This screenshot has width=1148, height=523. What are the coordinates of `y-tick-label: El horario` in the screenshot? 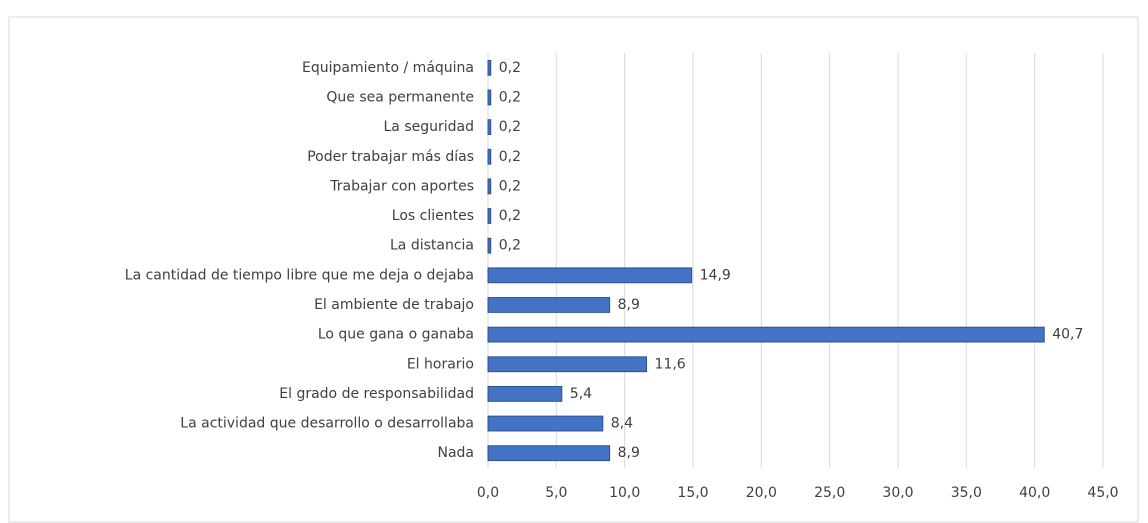 It's located at (440, 364).